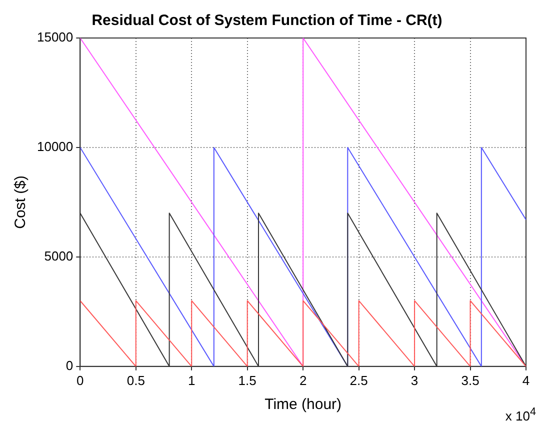 This screenshot has height=445, width=548. I want to click on x-tick-label: 0.5, so click(135, 380).